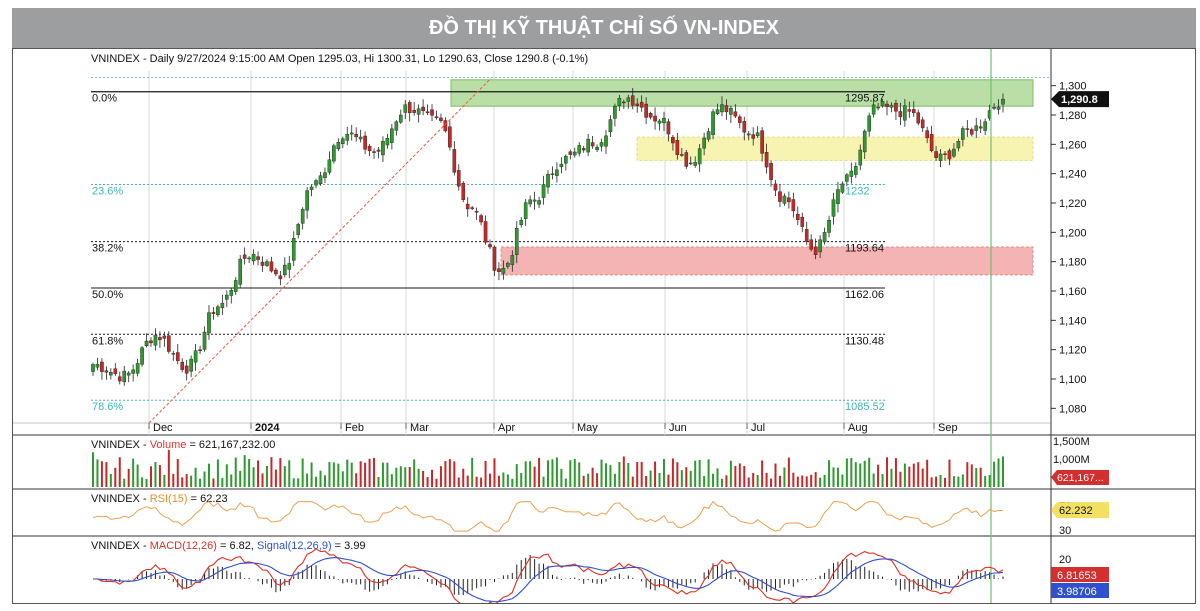  What do you see at coordinates (835, 148) in the screenshot?
I see `zone-middle` at bounding box center [835, 148].